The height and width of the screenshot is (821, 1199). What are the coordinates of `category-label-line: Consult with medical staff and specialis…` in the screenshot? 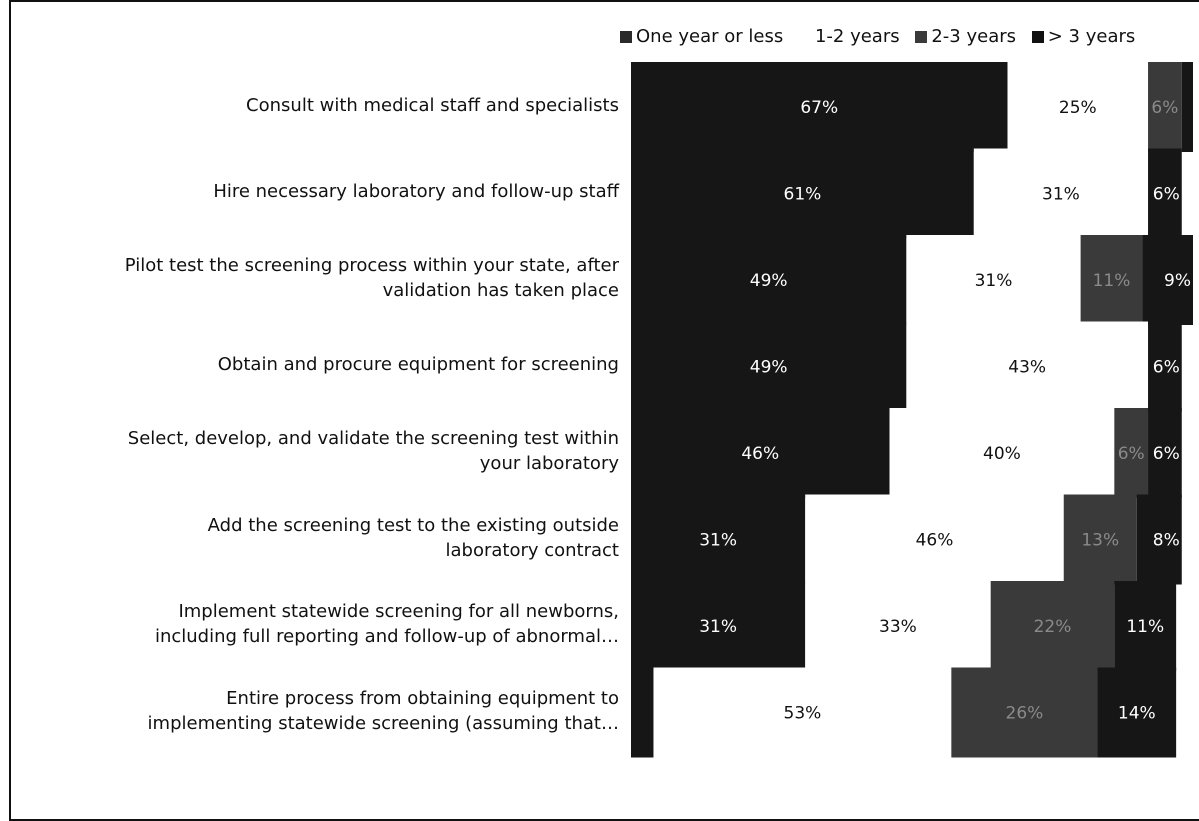 It's located at (432, 105).